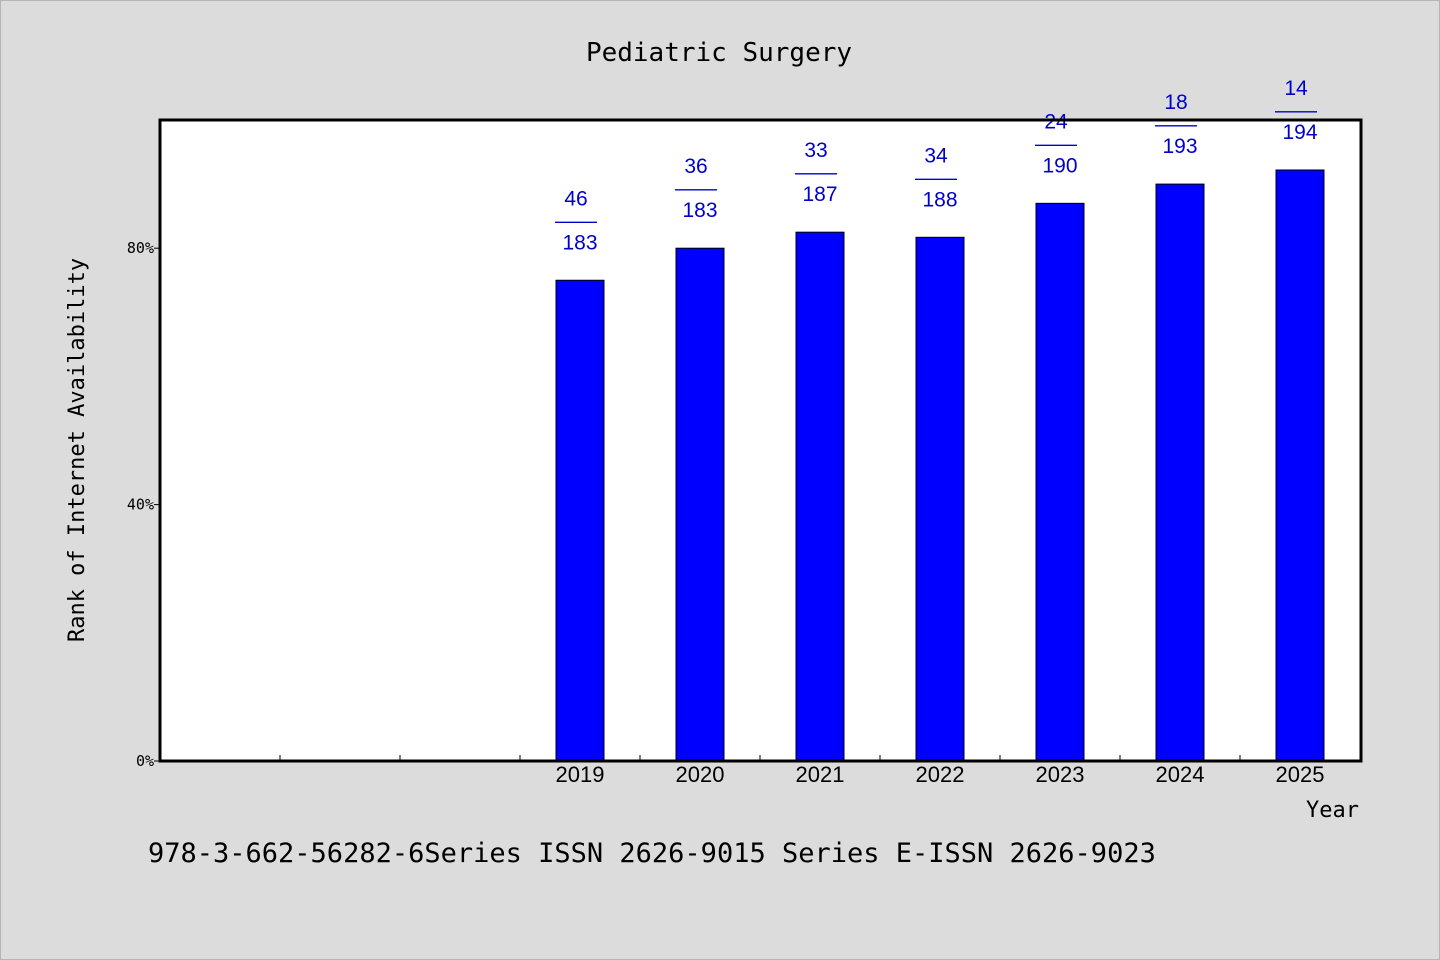  I want to click on data-label-total: 194, so click(1299, 132).